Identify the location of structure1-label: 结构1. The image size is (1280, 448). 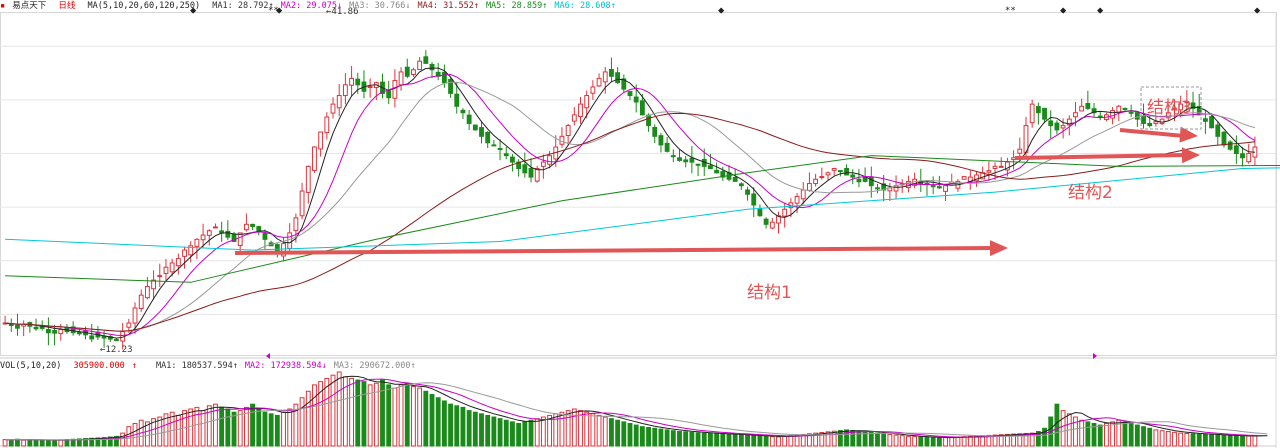
(769, 293).